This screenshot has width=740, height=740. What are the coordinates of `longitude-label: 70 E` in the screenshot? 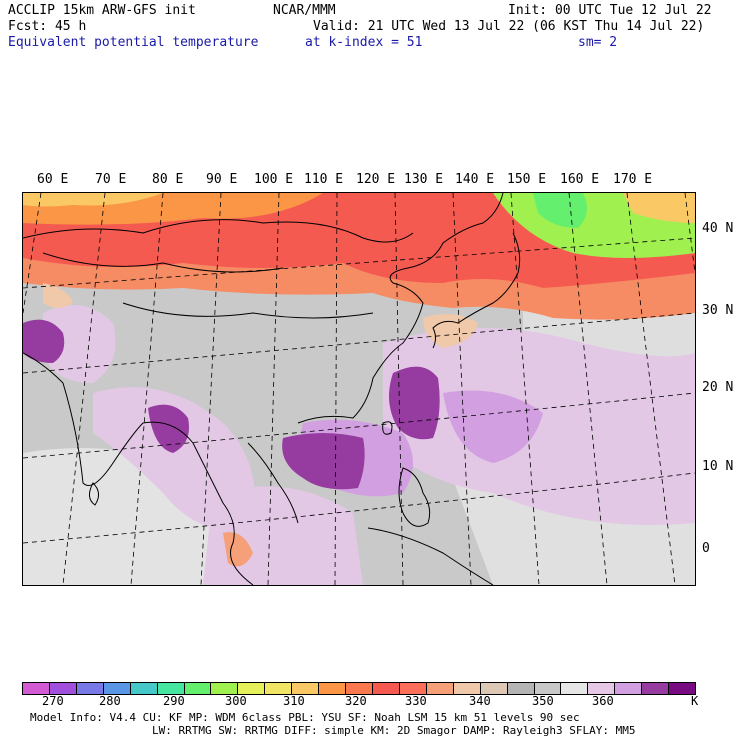 It's located at (111, 179).